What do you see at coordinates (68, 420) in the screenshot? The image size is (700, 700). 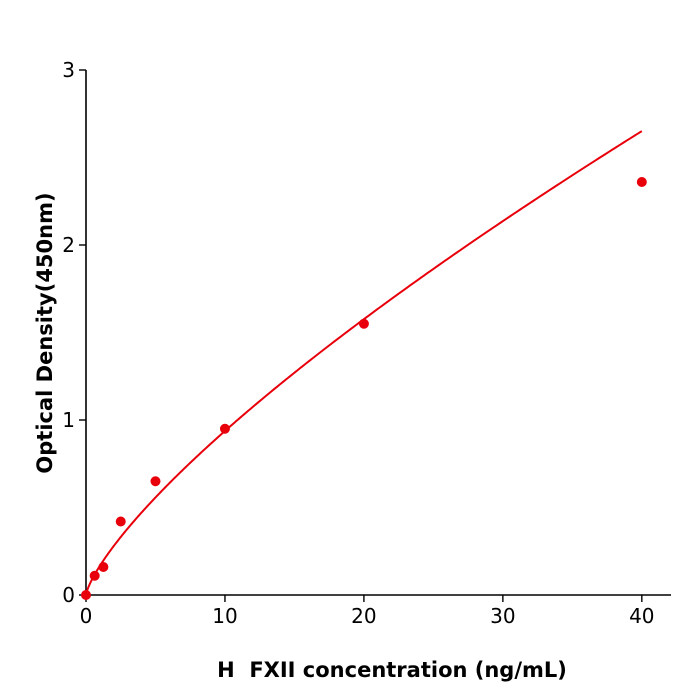 I see `y-tick-label: 1` at bounding box center [68, 420].